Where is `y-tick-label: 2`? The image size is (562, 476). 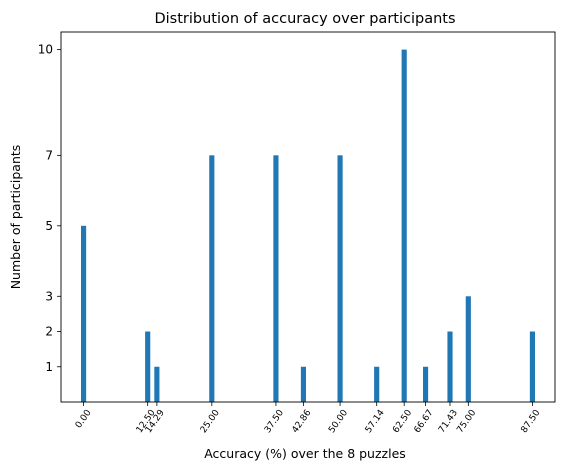
y-tick-label: 2 is located at coordinates (49, 332).